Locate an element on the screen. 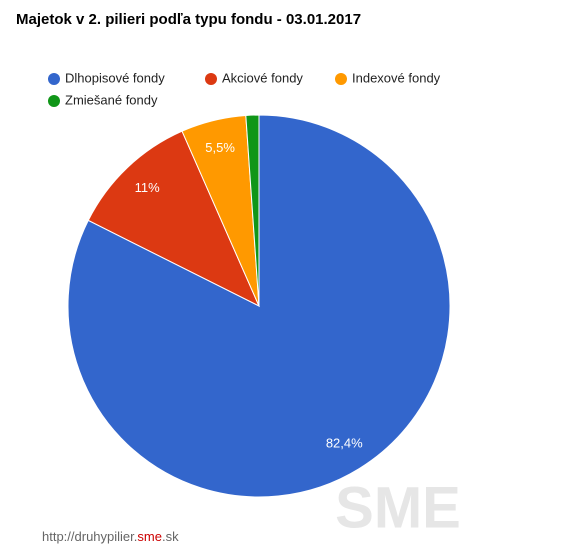 The height and width of the screenshot is (553, 562). watermark: SME is located at coordinates (398, 507).